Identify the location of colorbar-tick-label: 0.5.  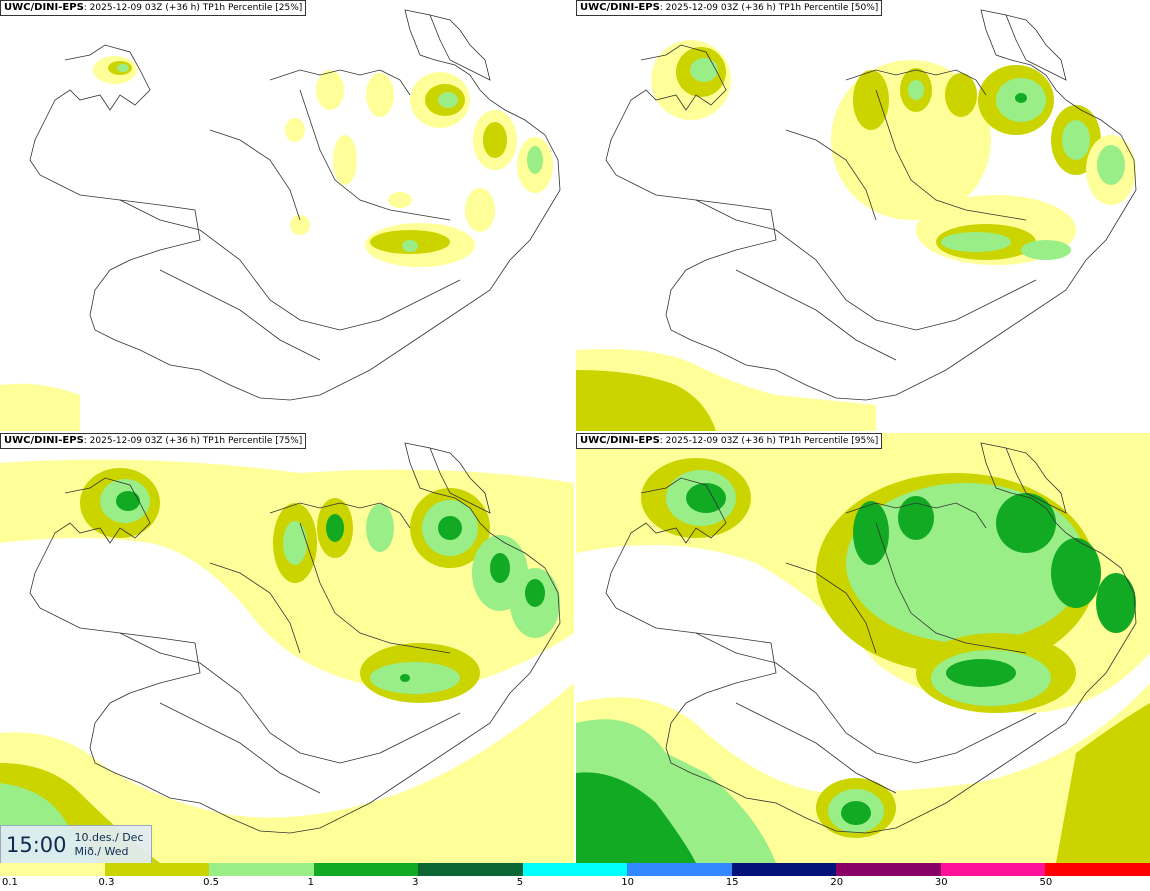
(211, 882).